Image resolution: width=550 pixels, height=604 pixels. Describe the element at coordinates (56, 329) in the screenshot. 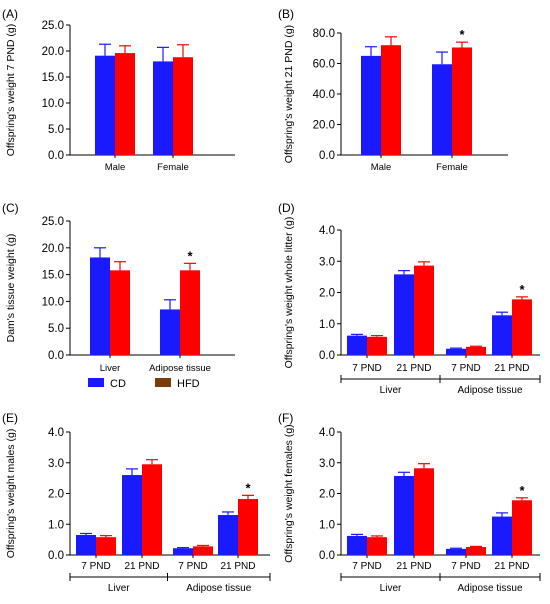

I see `y-tick-label: 5.0` at that location.